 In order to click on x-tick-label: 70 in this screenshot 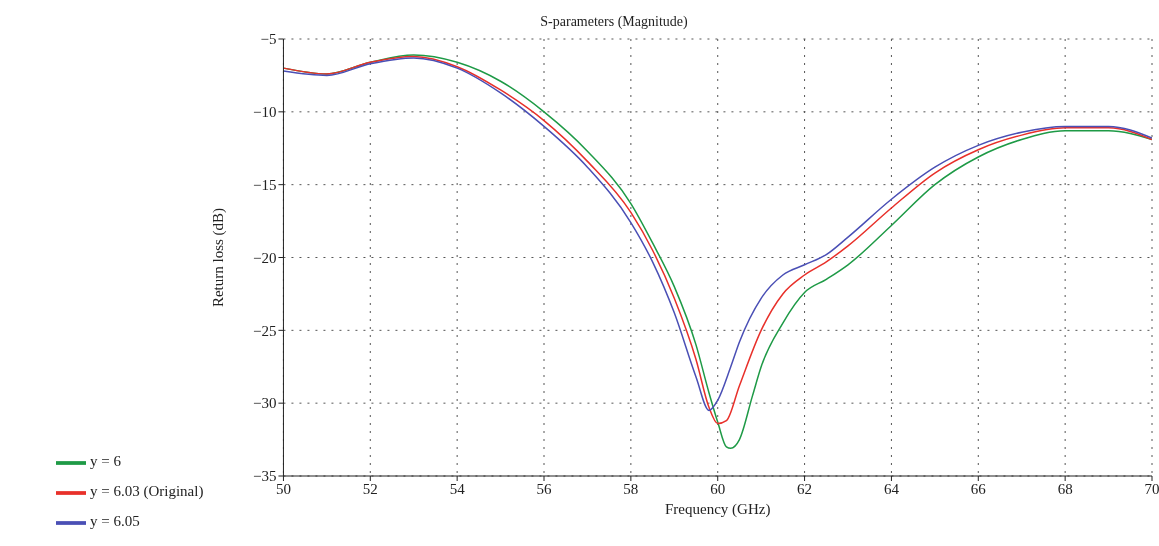, I will do `click(1151, 488)`.